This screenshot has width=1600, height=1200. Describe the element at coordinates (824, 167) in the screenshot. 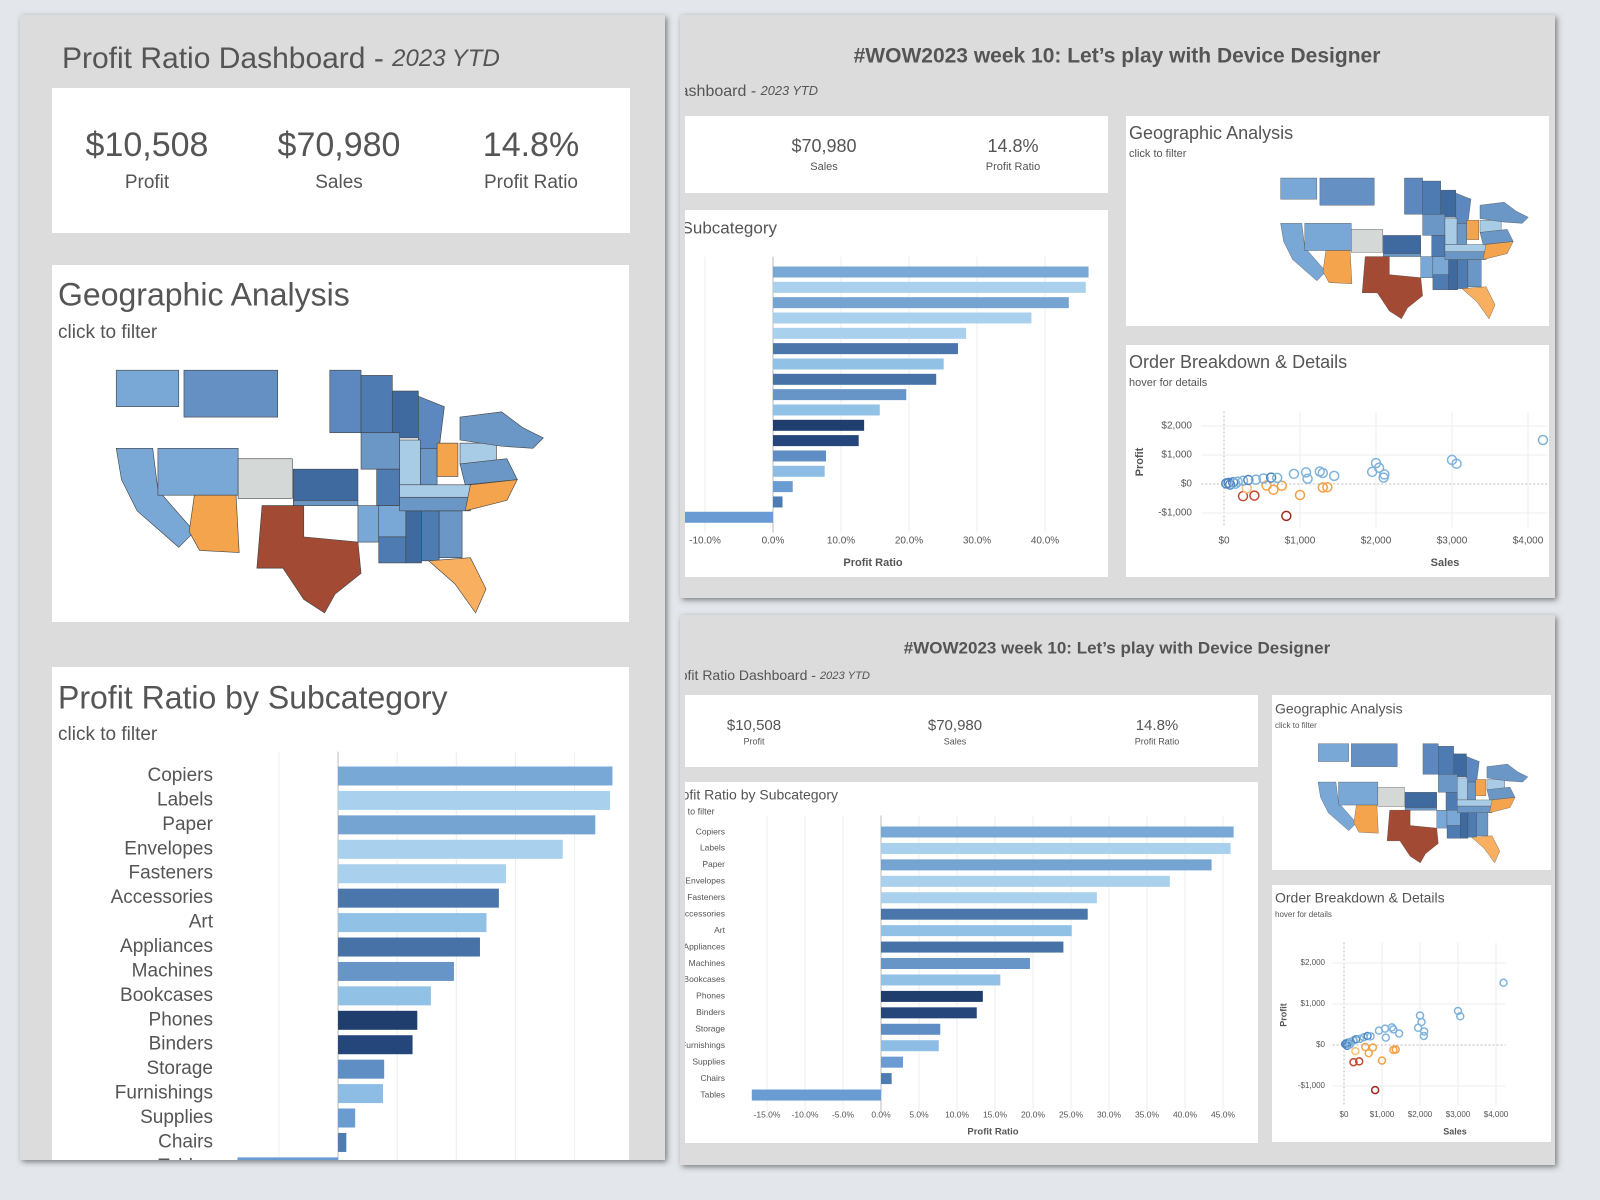

I see `kpi-label: Sales` at that location.